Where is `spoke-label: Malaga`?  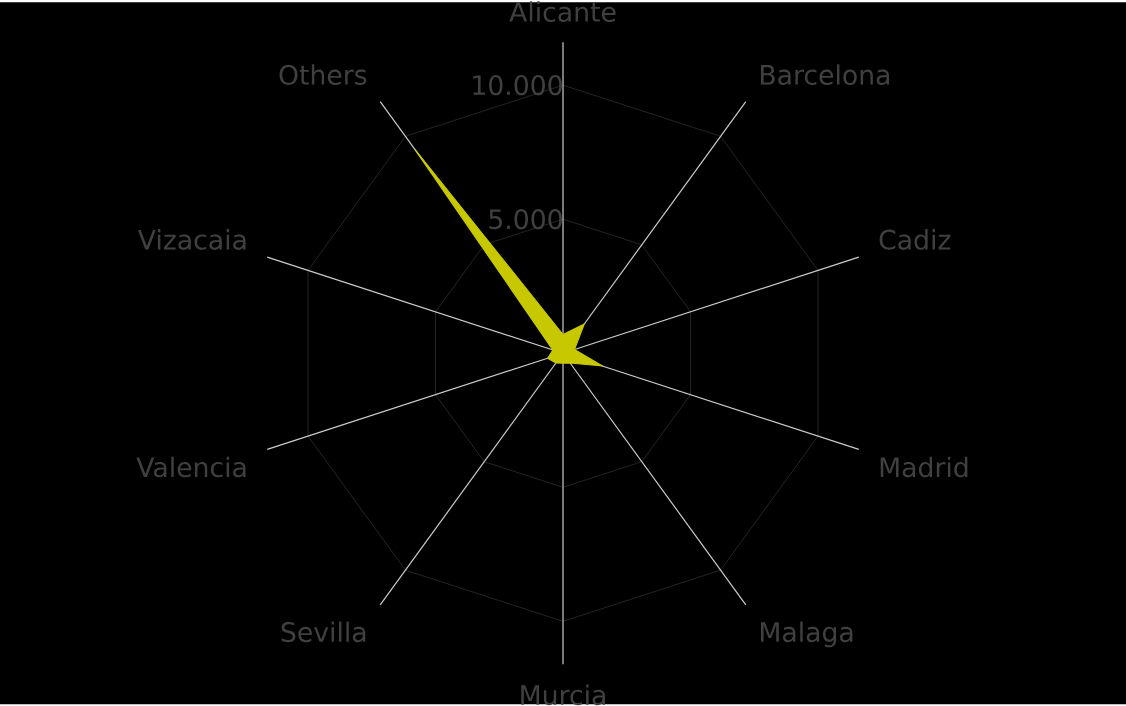
spoke-label: Malaga is located at coordinates (807, 634).